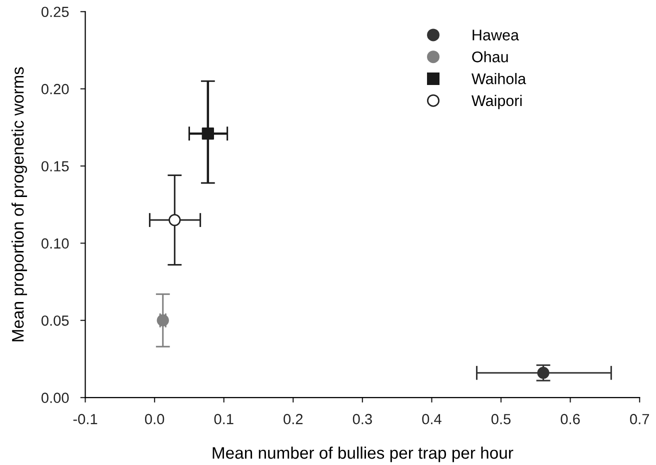  What do you see at coordinates (432, 419) in the screenshot?
I see `x-tick-label: 0.4` at bounding box center [432, 419].